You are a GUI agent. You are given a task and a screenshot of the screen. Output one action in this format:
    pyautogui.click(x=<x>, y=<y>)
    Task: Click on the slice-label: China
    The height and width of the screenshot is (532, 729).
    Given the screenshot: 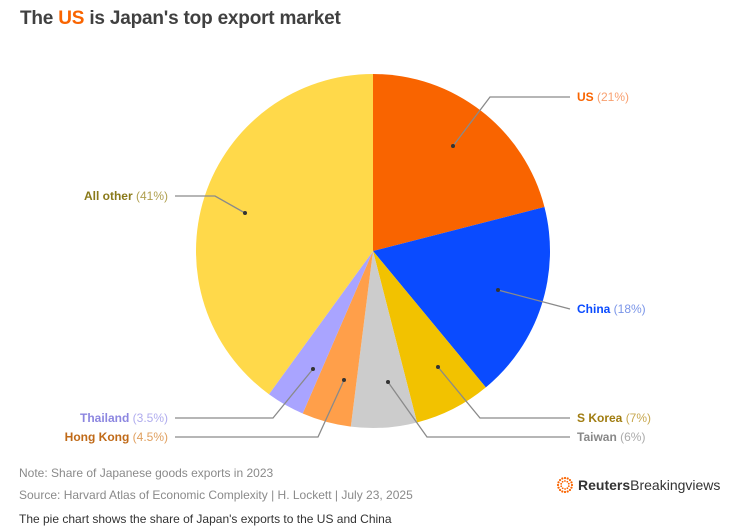 What is the action you would take?
    pyautogui.click(x=595, y=309)
    